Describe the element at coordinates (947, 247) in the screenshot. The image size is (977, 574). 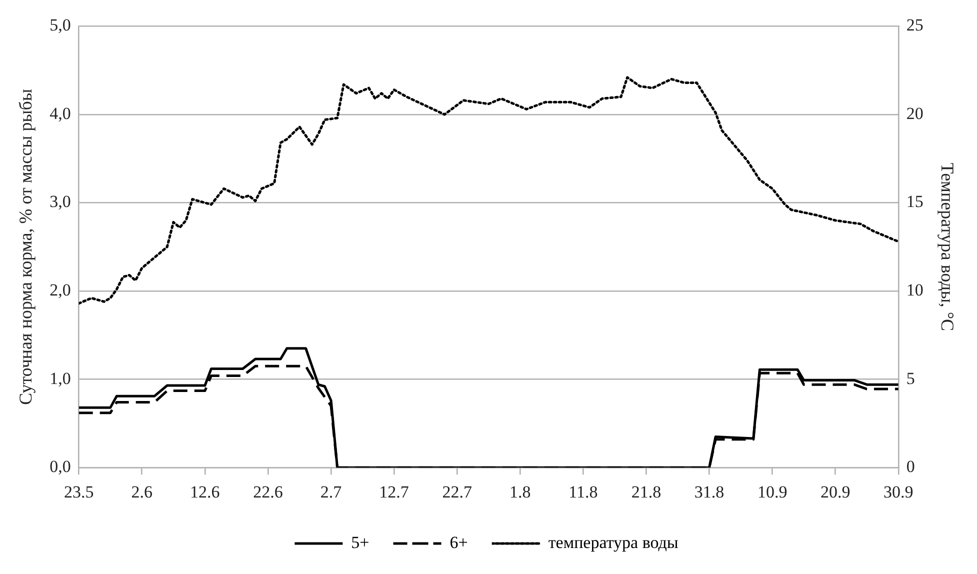
I see `y2-axis-title: Температура воды, °C` at that location.